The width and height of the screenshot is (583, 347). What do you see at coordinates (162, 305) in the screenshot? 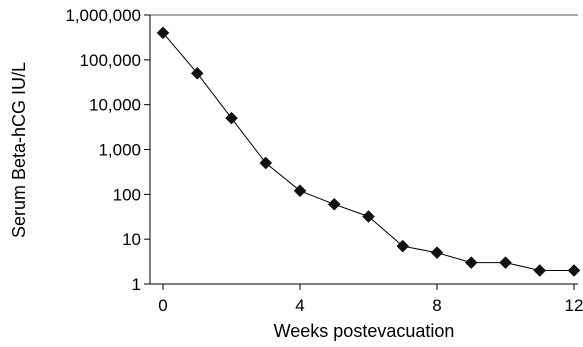
I see `x-tick-label: 0` at bounding box center [162, 305].